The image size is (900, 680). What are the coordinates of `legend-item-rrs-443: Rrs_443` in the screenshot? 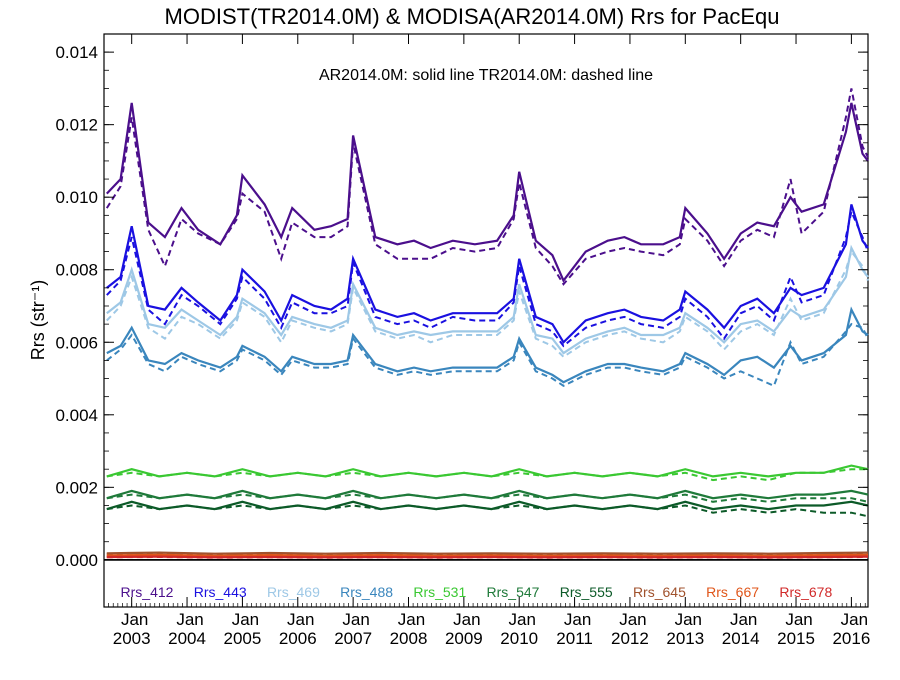 It's located at (220, 592).